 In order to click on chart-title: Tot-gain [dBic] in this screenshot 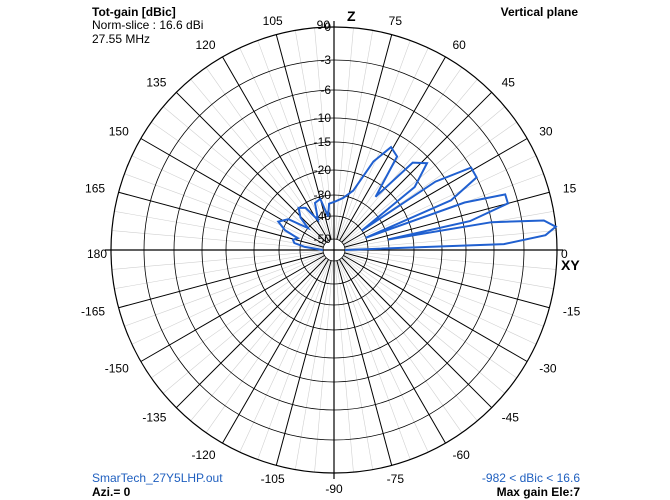, I will do `click(134, 12)`.